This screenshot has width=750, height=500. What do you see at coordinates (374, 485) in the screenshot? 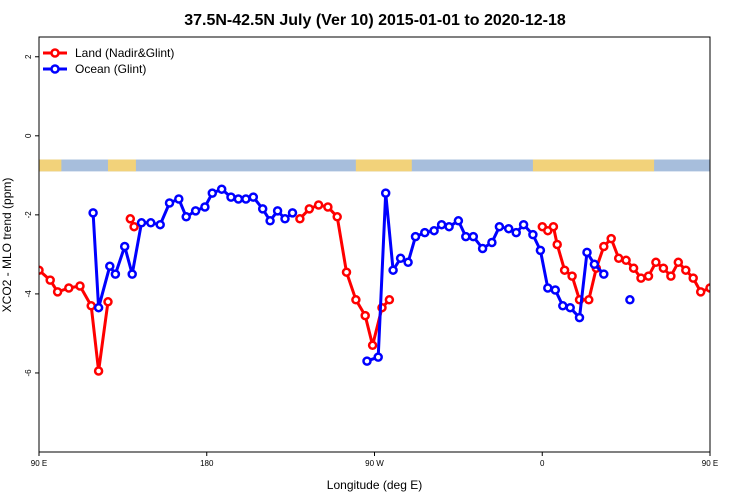
I see `x-axis-label: Longitude (deg E)` at bounding box center [374, 485].